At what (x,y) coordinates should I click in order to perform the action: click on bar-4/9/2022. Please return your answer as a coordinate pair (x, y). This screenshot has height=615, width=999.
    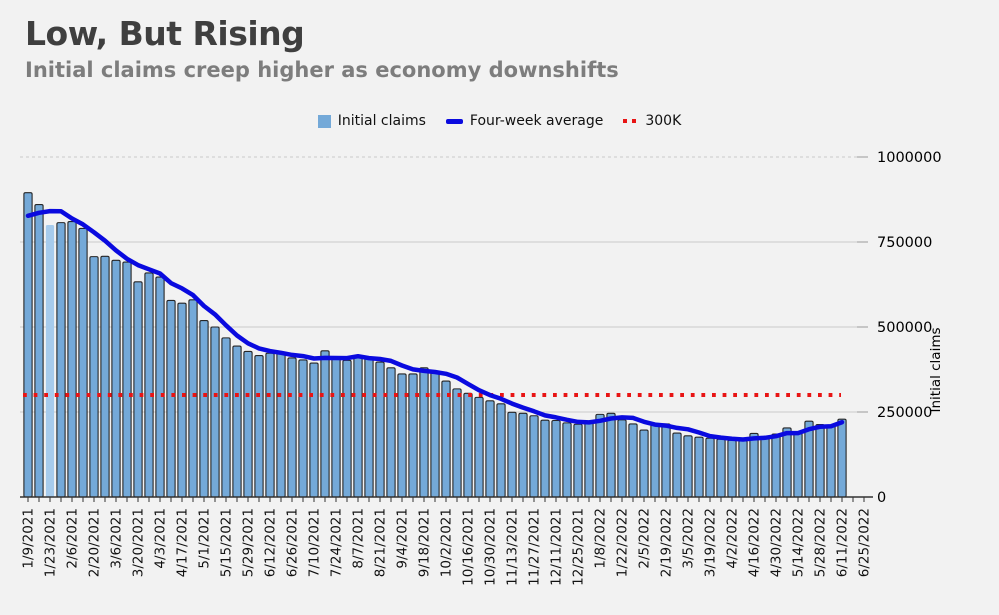
    Looking at the image, I should click on (743, 469).